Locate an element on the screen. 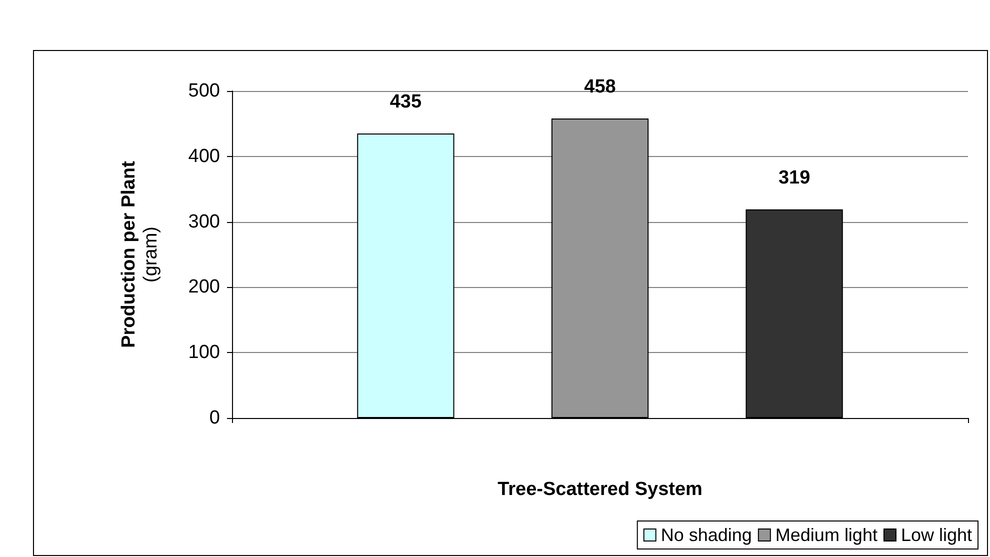  legend-label: Medium light is located at coordinates (826, 535).